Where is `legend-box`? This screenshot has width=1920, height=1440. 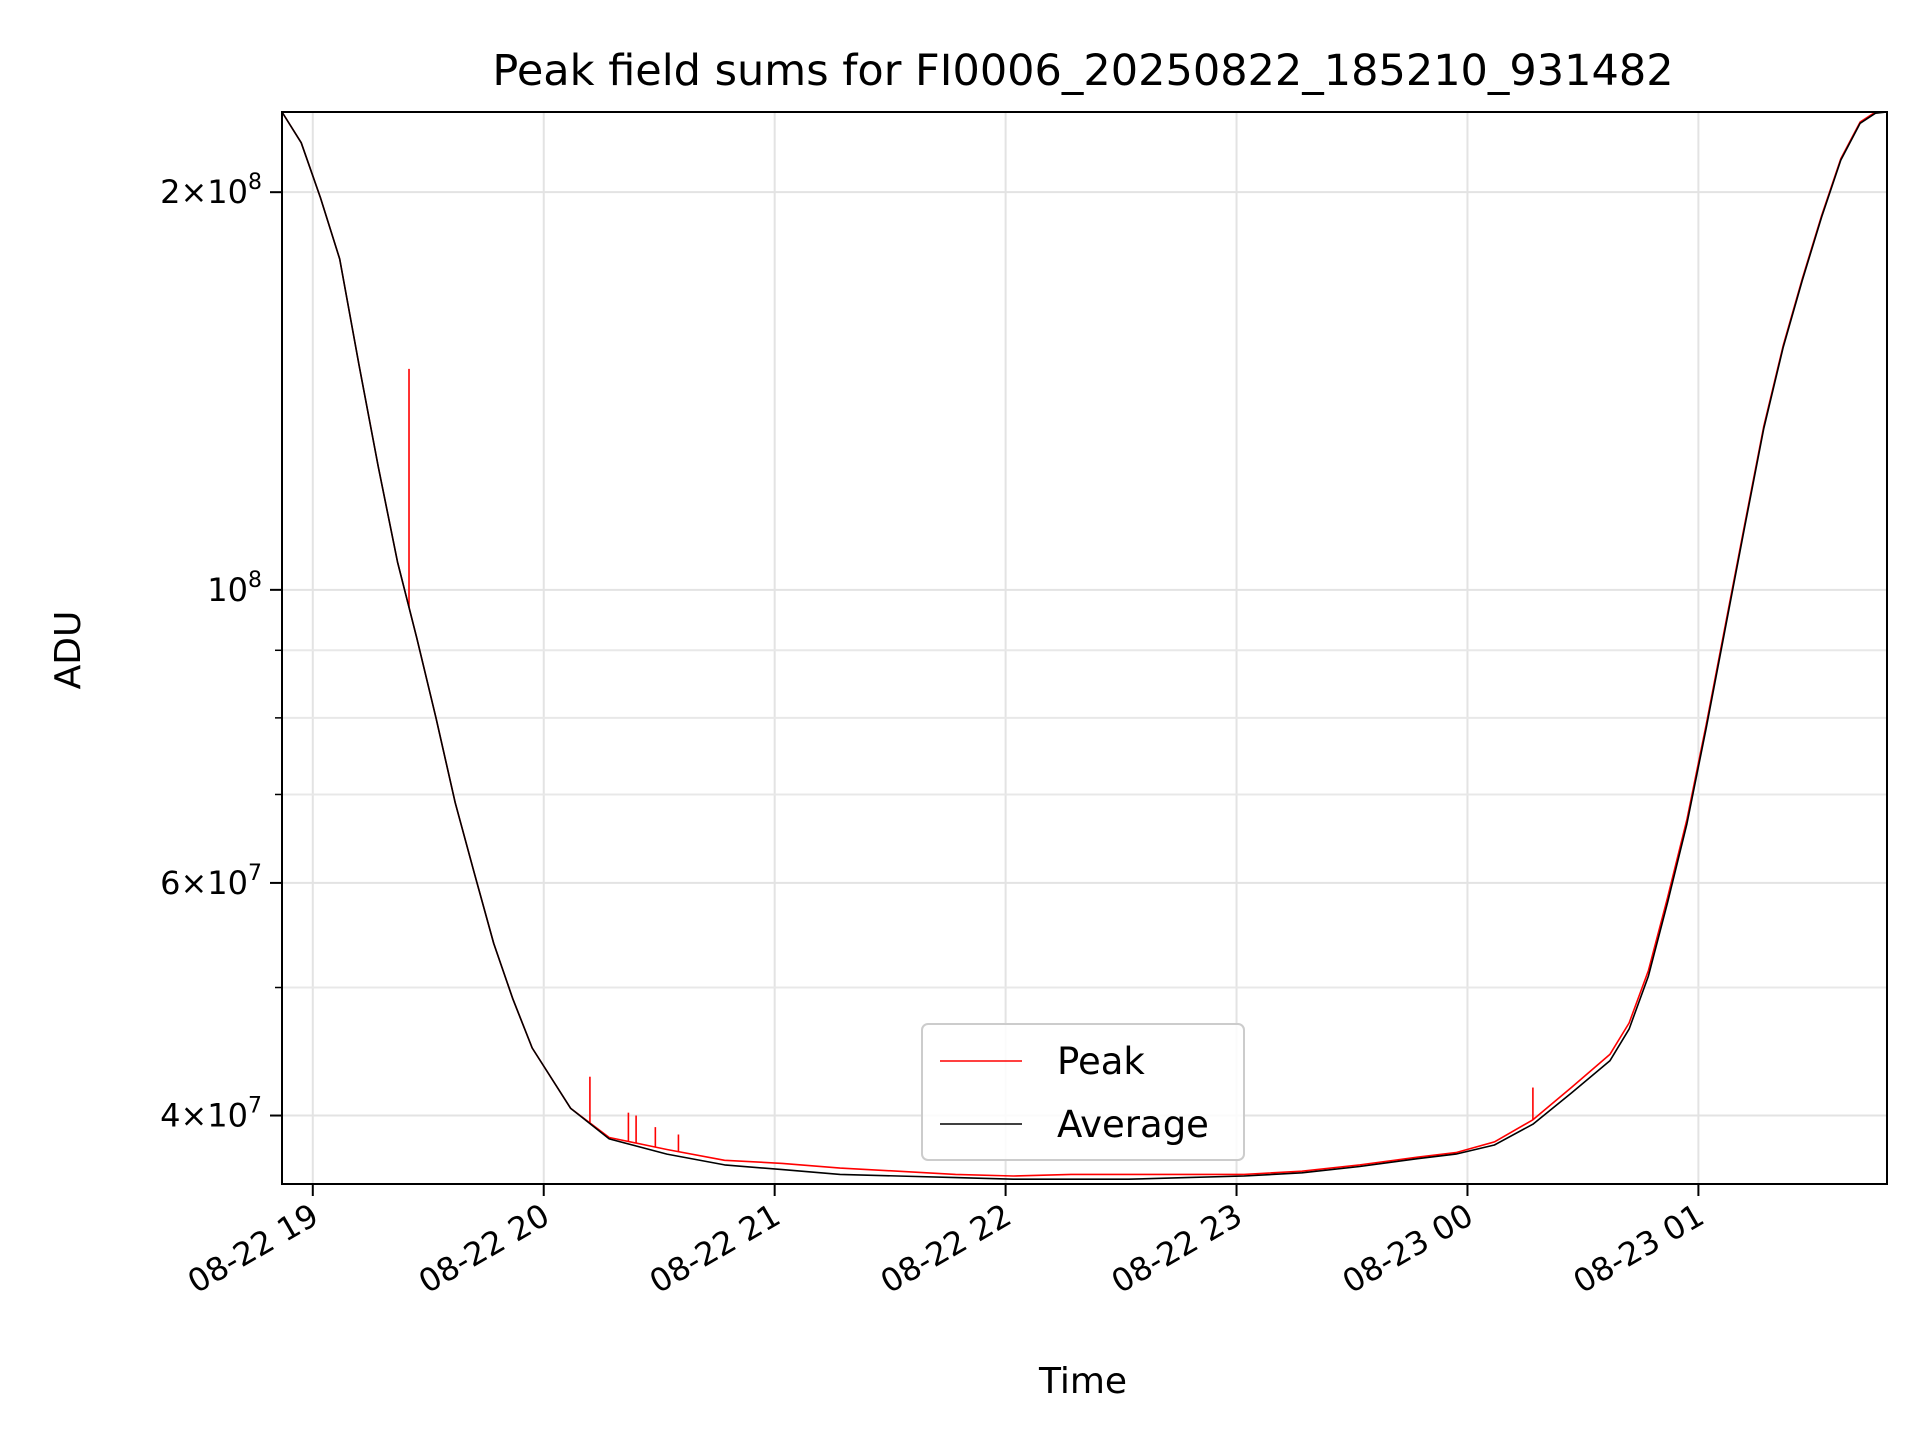
legend-box is located at coordinates (1083, 1092).